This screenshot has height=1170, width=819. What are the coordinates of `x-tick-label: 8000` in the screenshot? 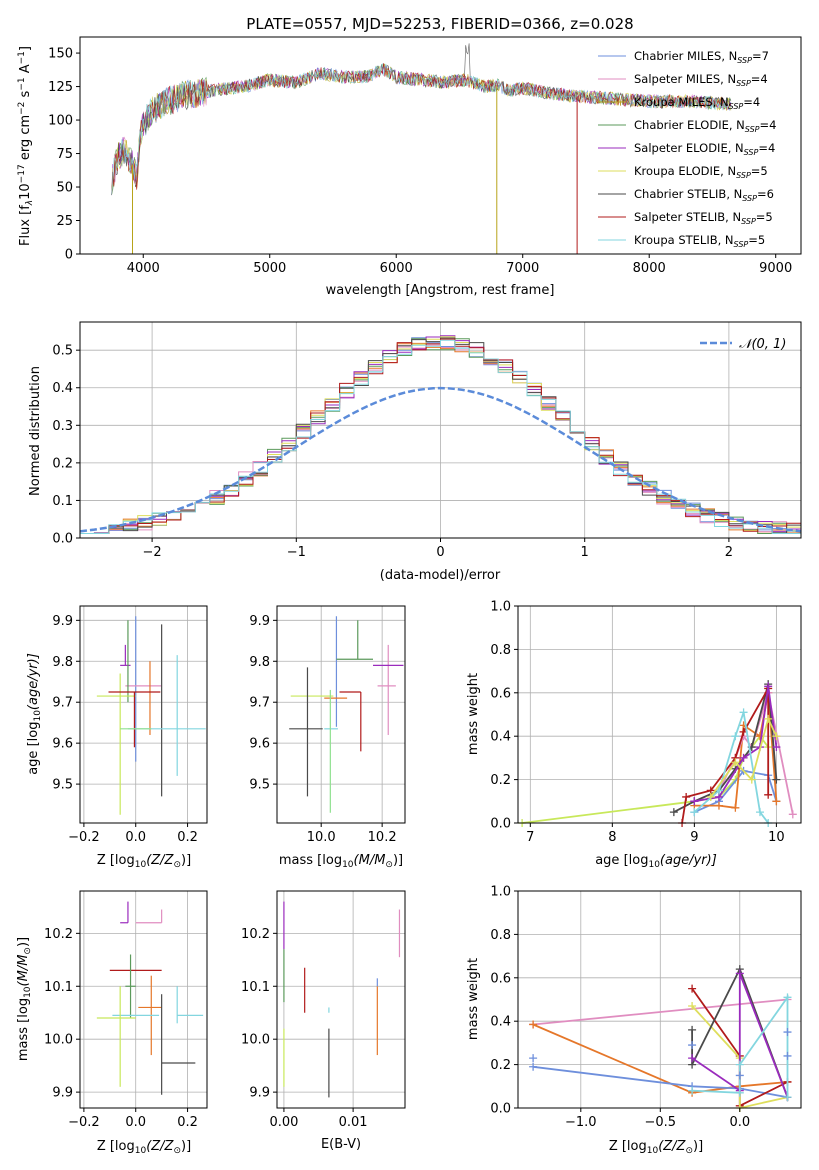 It's located at (649, 268).